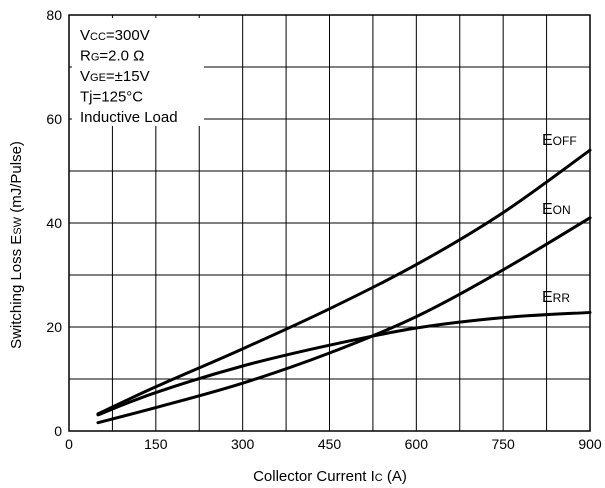  What do you see at coordinates (559, 219) in the screenshot?
I see `series-labels: EOFF EON ERR` at bounding box center [559, 219].